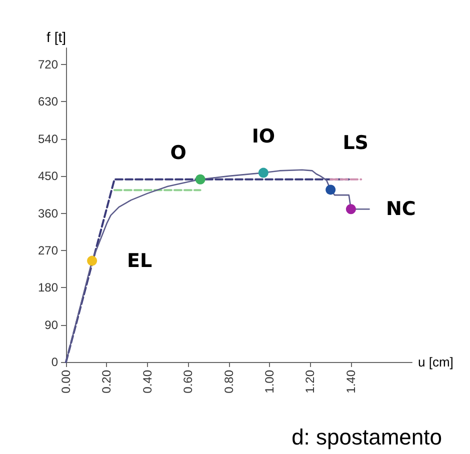 The height and width of the screenshot is (454, 470). I want to click on x-tick-label: 1.00, so click(269, 382).